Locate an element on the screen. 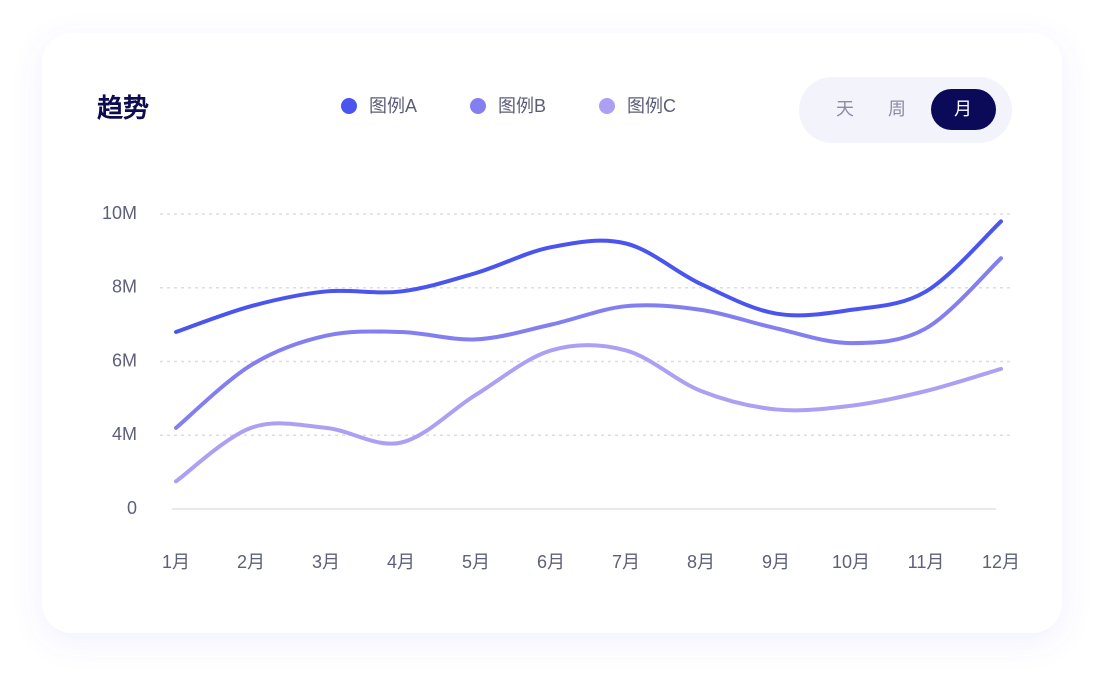  period-option: 月 is located at coordinates (963, 109).